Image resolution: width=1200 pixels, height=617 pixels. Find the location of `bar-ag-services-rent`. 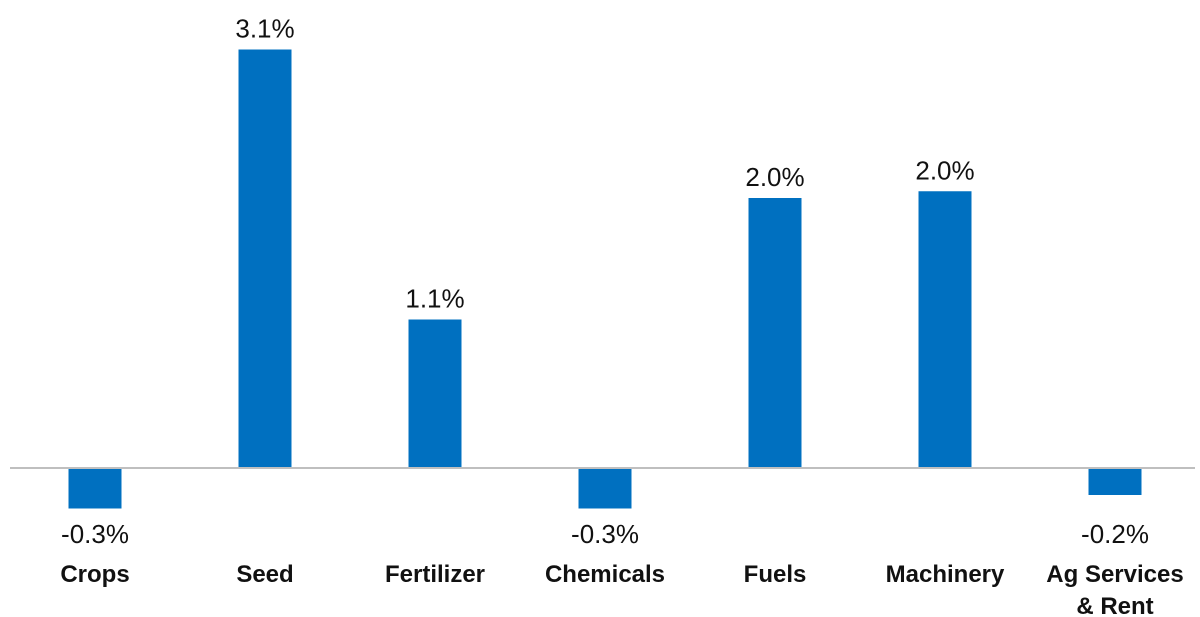

bar-ag-services-rent is located at coordinates (1115, 481).